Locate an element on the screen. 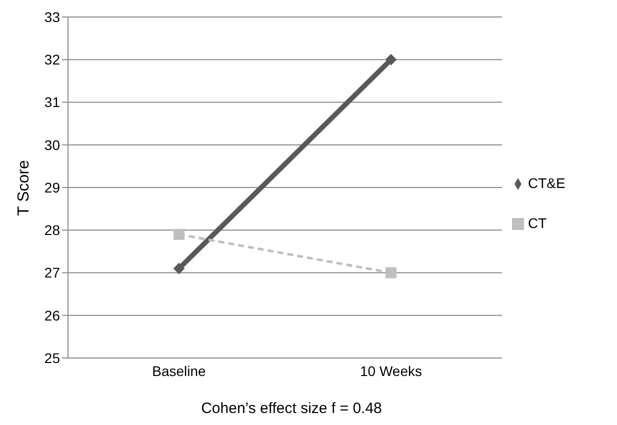 This screenshot has height=425, width=617. legend-label: CT is located at coordinates (537, 223).